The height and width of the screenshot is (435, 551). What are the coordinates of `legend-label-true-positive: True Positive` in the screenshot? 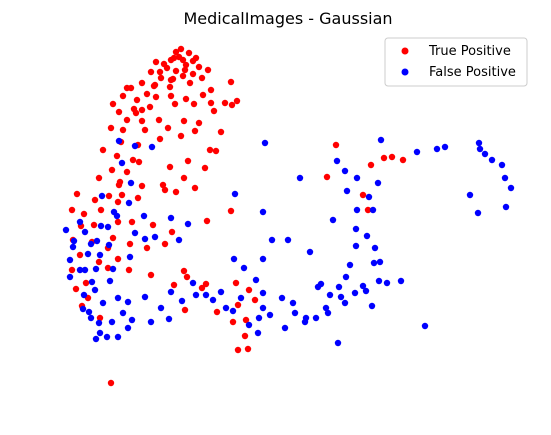 It's located at (469, 51).